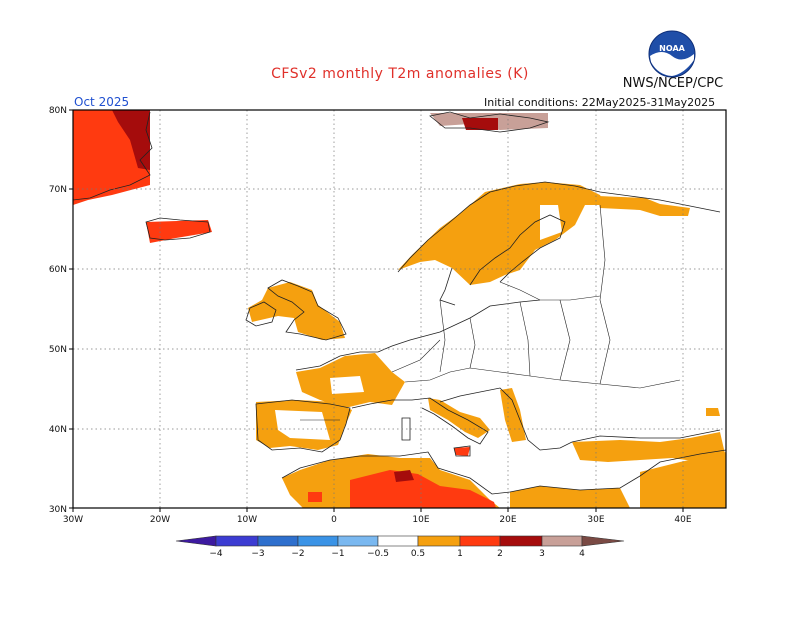 Image resolution: width=800 pixels, height=618 pixels. Describe the element at coordinates (418, 554) in the screenshot. I see `colorbar-tick-label: 0.5` at that location.